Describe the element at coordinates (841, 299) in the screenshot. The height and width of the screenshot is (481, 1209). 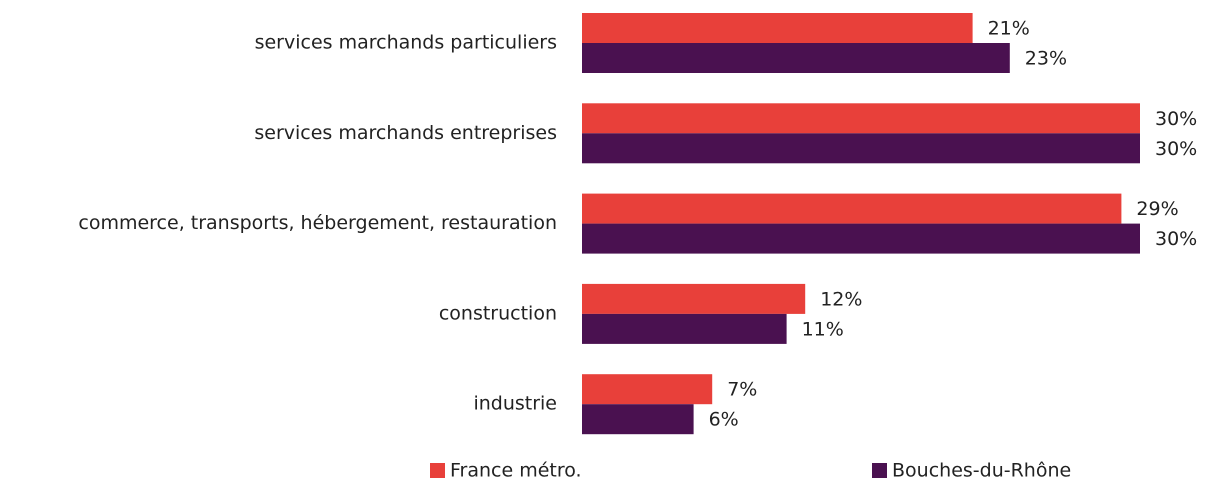
I see `value-label: 12%` at that location.